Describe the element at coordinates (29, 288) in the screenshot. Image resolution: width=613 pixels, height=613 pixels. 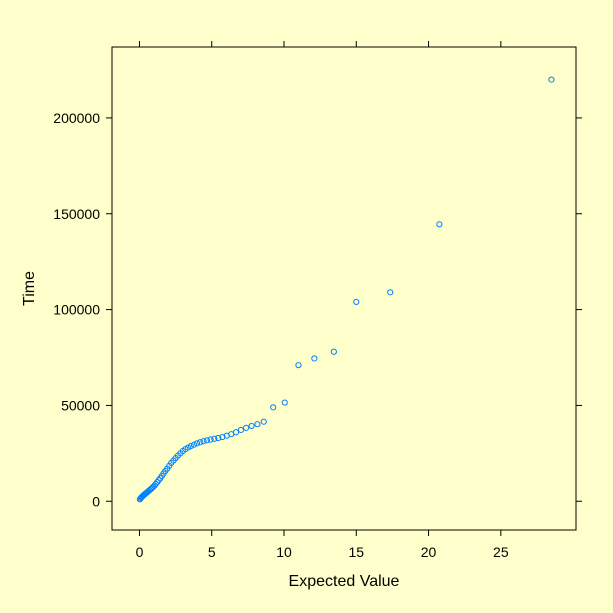
I see `y-axis-title: Time` at that location.